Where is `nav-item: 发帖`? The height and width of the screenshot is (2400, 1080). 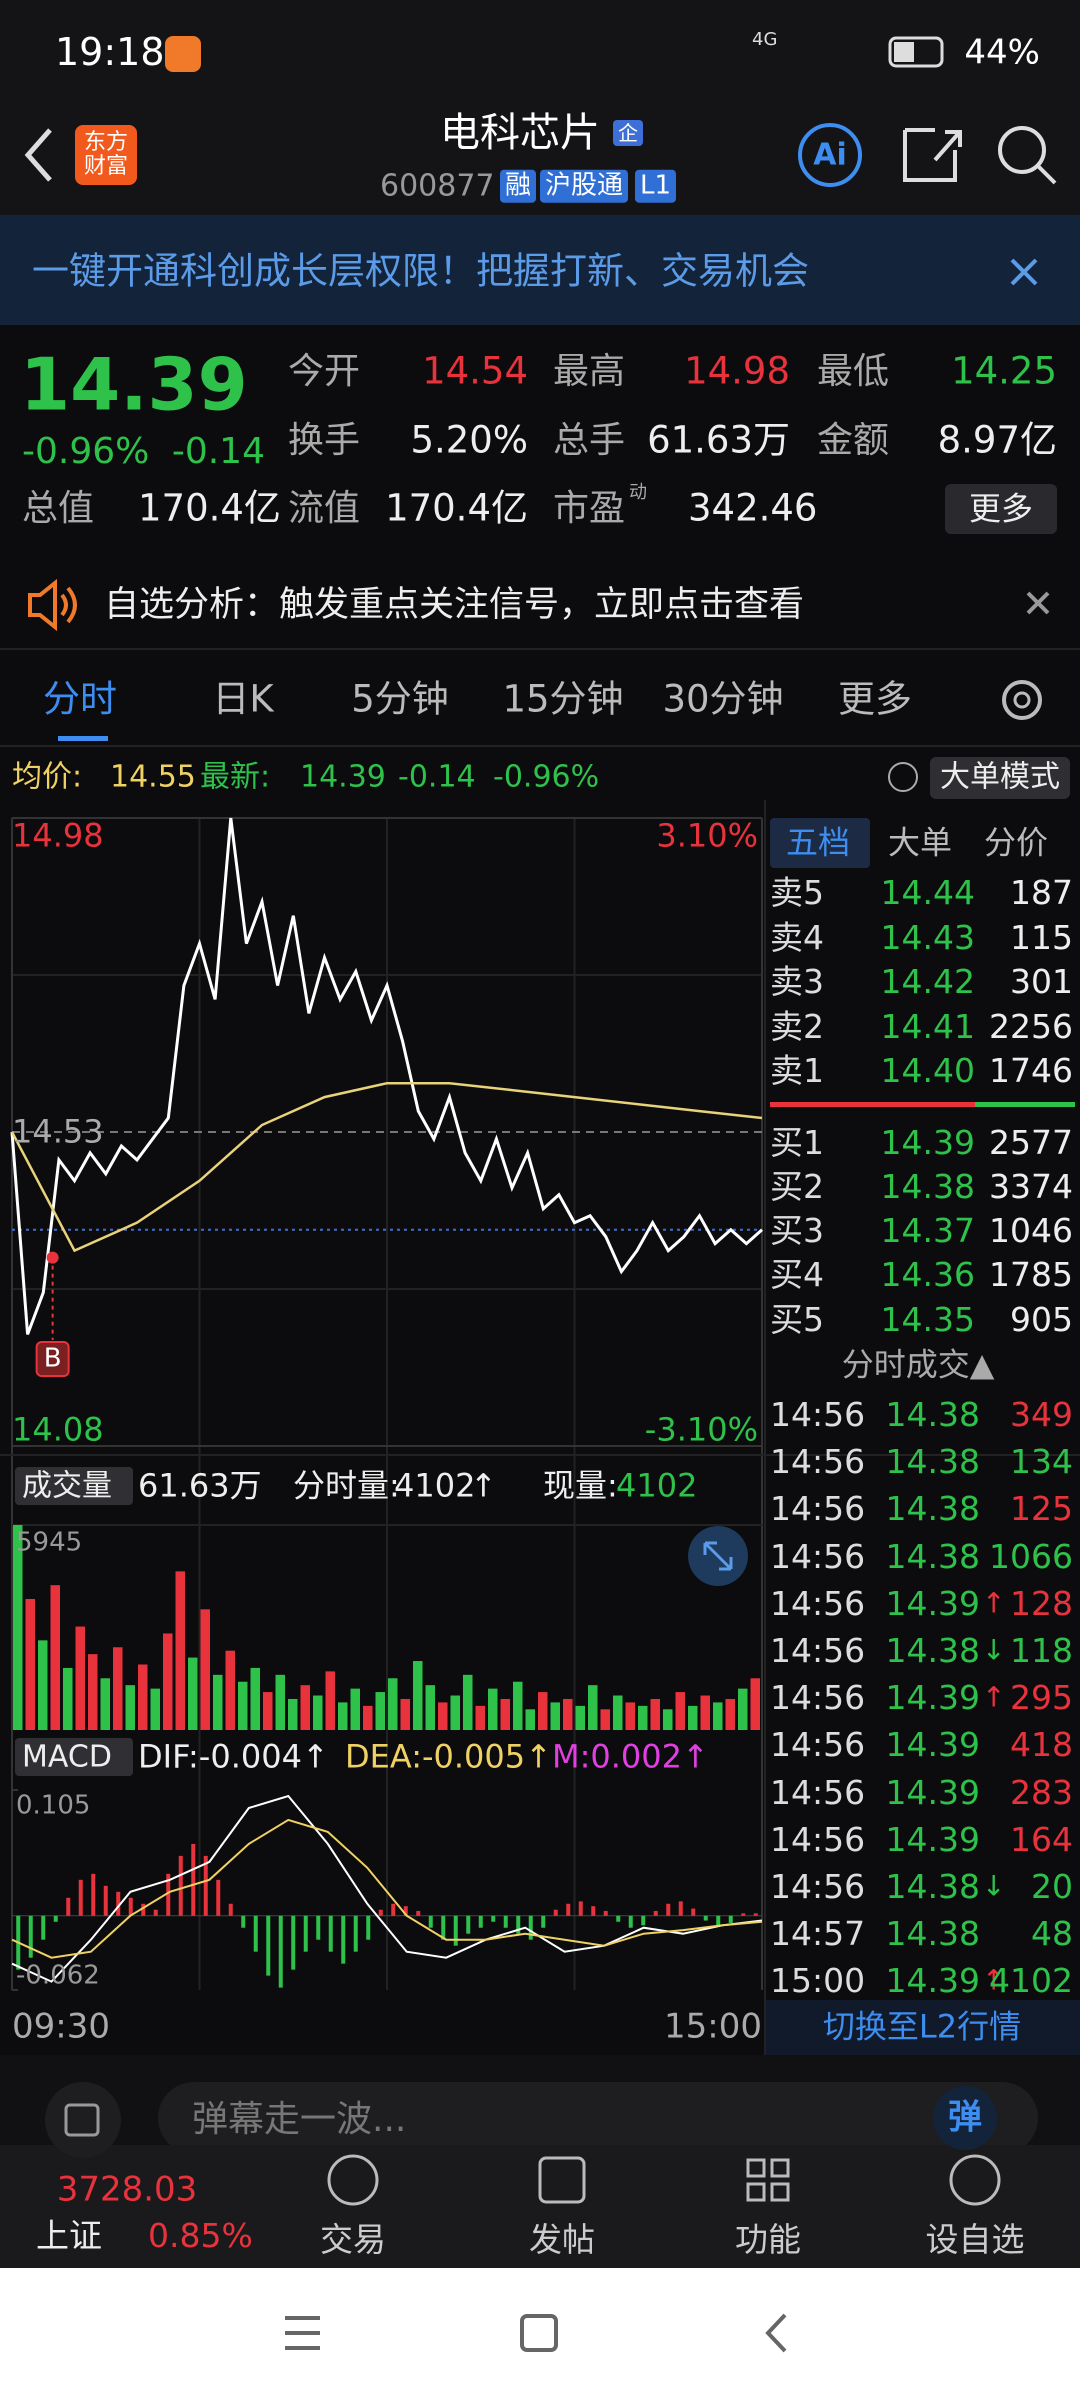
nav-item: 发帖 is located at coordinates (562, 2239).